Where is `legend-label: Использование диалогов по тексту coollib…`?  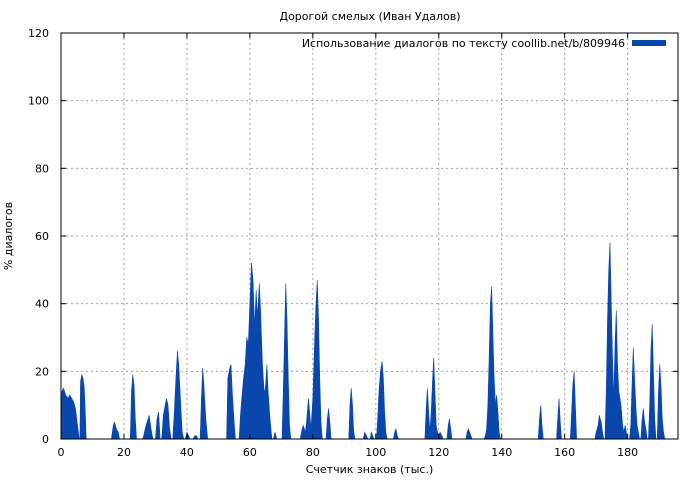
legend-label: Использование диалогов по тексту coollib… is located at coordinates (463, 43).